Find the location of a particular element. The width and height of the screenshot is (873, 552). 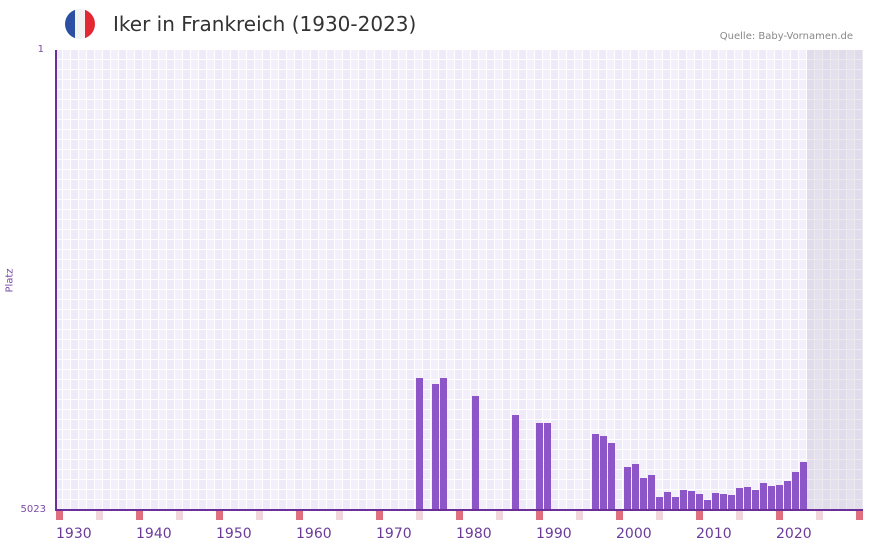

year-marker-2020 is located at coordinates (779, 515).